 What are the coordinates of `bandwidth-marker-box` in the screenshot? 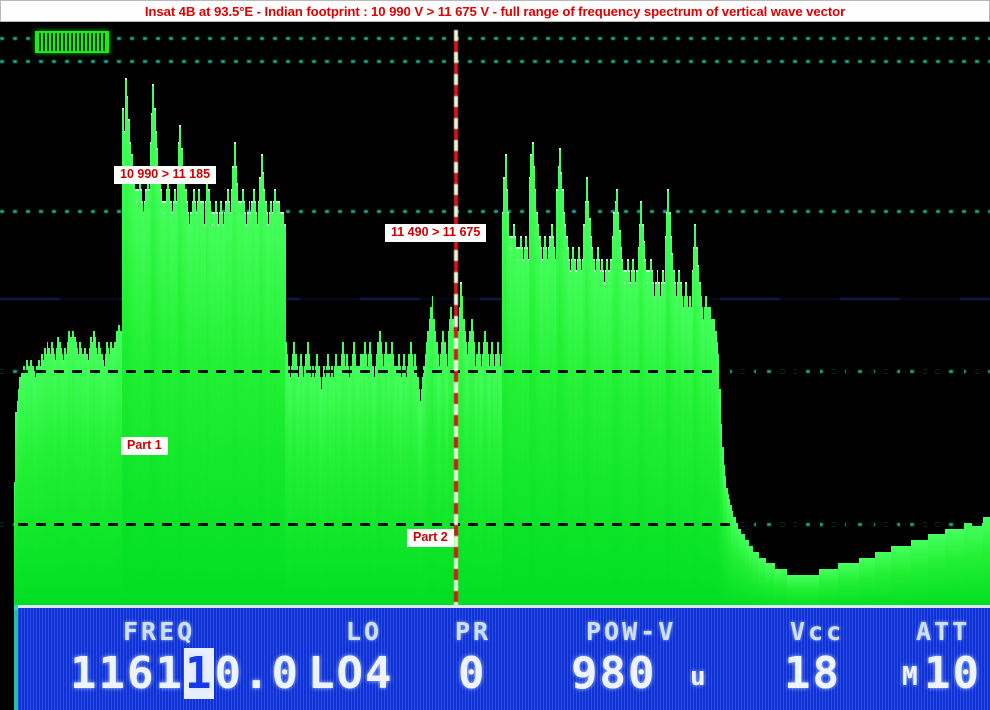 It's located at (72, 42).